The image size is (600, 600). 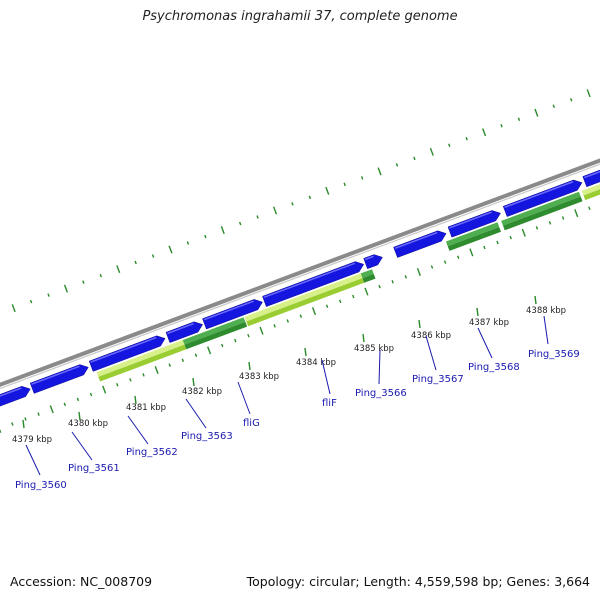 I want to click on kbp-tick-label: 4379 kbp, so click(x=32, y=440).